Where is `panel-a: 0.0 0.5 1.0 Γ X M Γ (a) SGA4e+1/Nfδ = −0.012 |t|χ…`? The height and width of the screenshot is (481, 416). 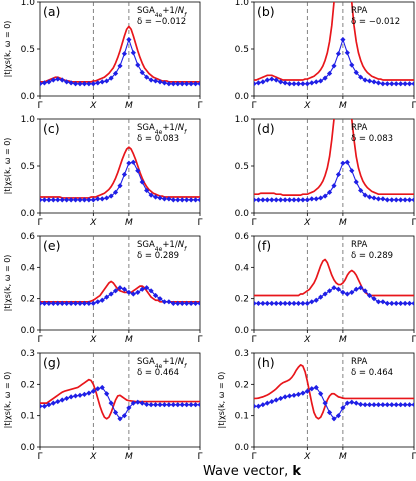 panel-a: 0.0 0.5 1.0 Γ X M Γ (a) SGA4e+1/Nfδ = −0.012 |t|χ… is located at coordinates (103, 55).